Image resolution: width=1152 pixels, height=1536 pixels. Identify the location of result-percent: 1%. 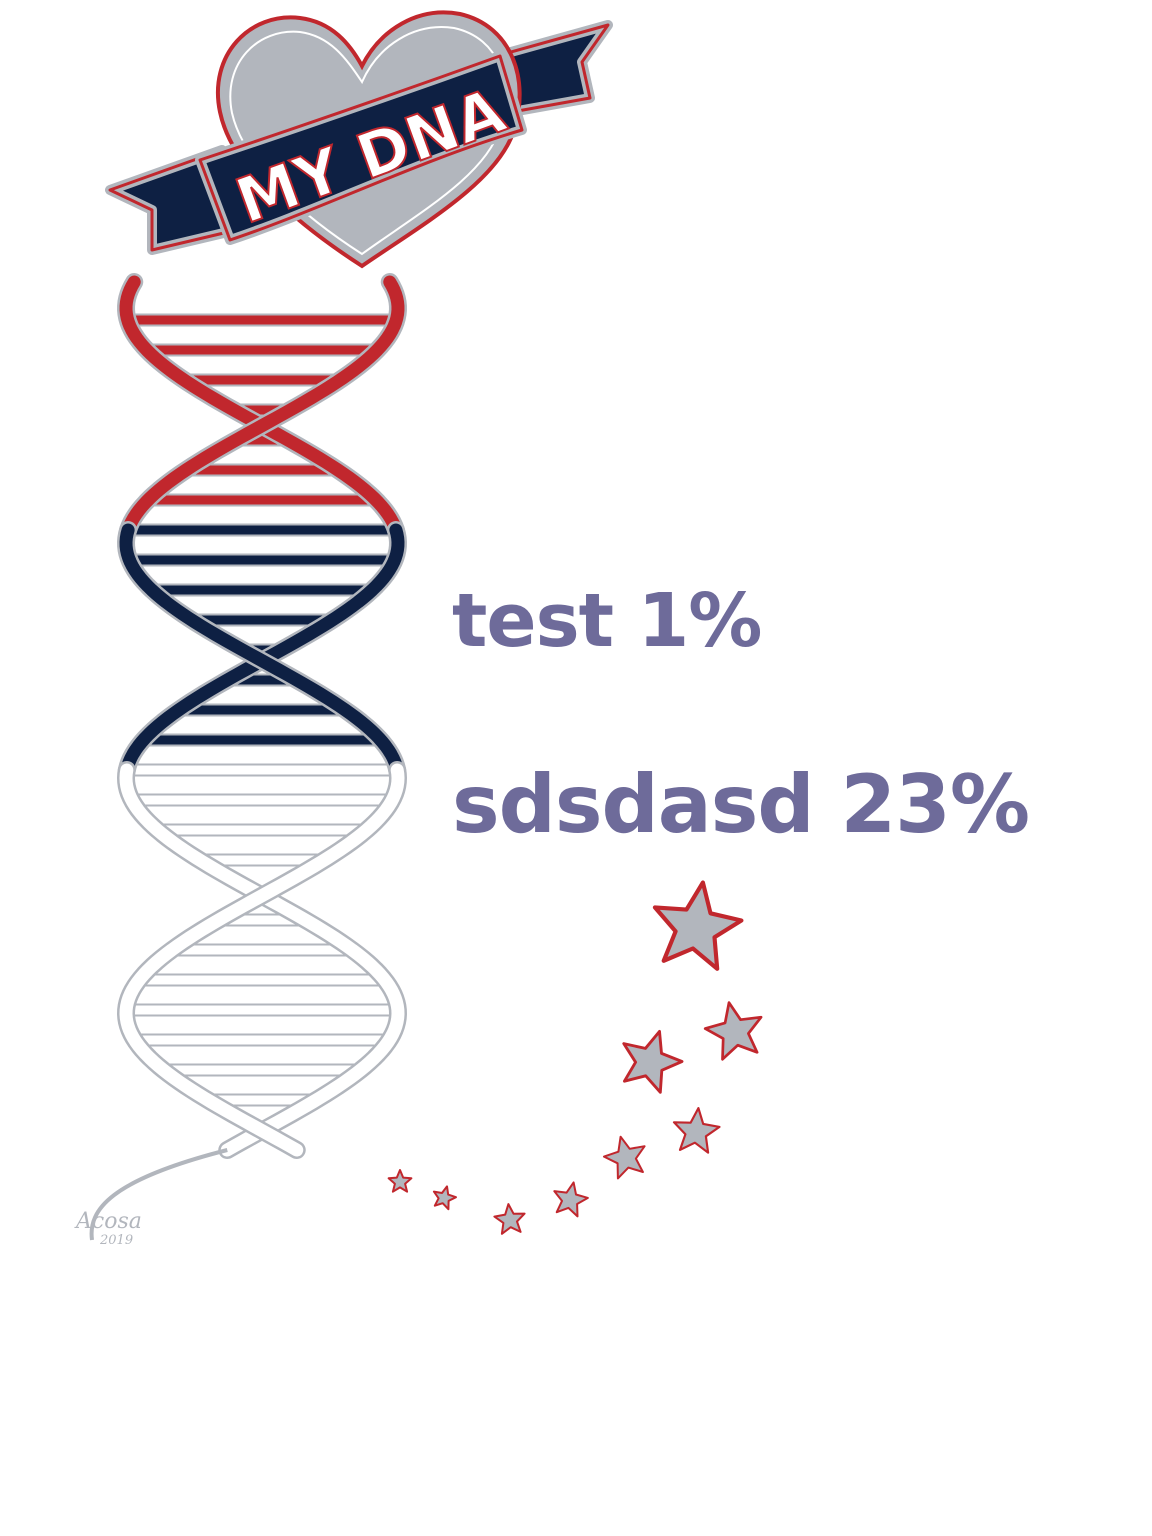
(700, 621).